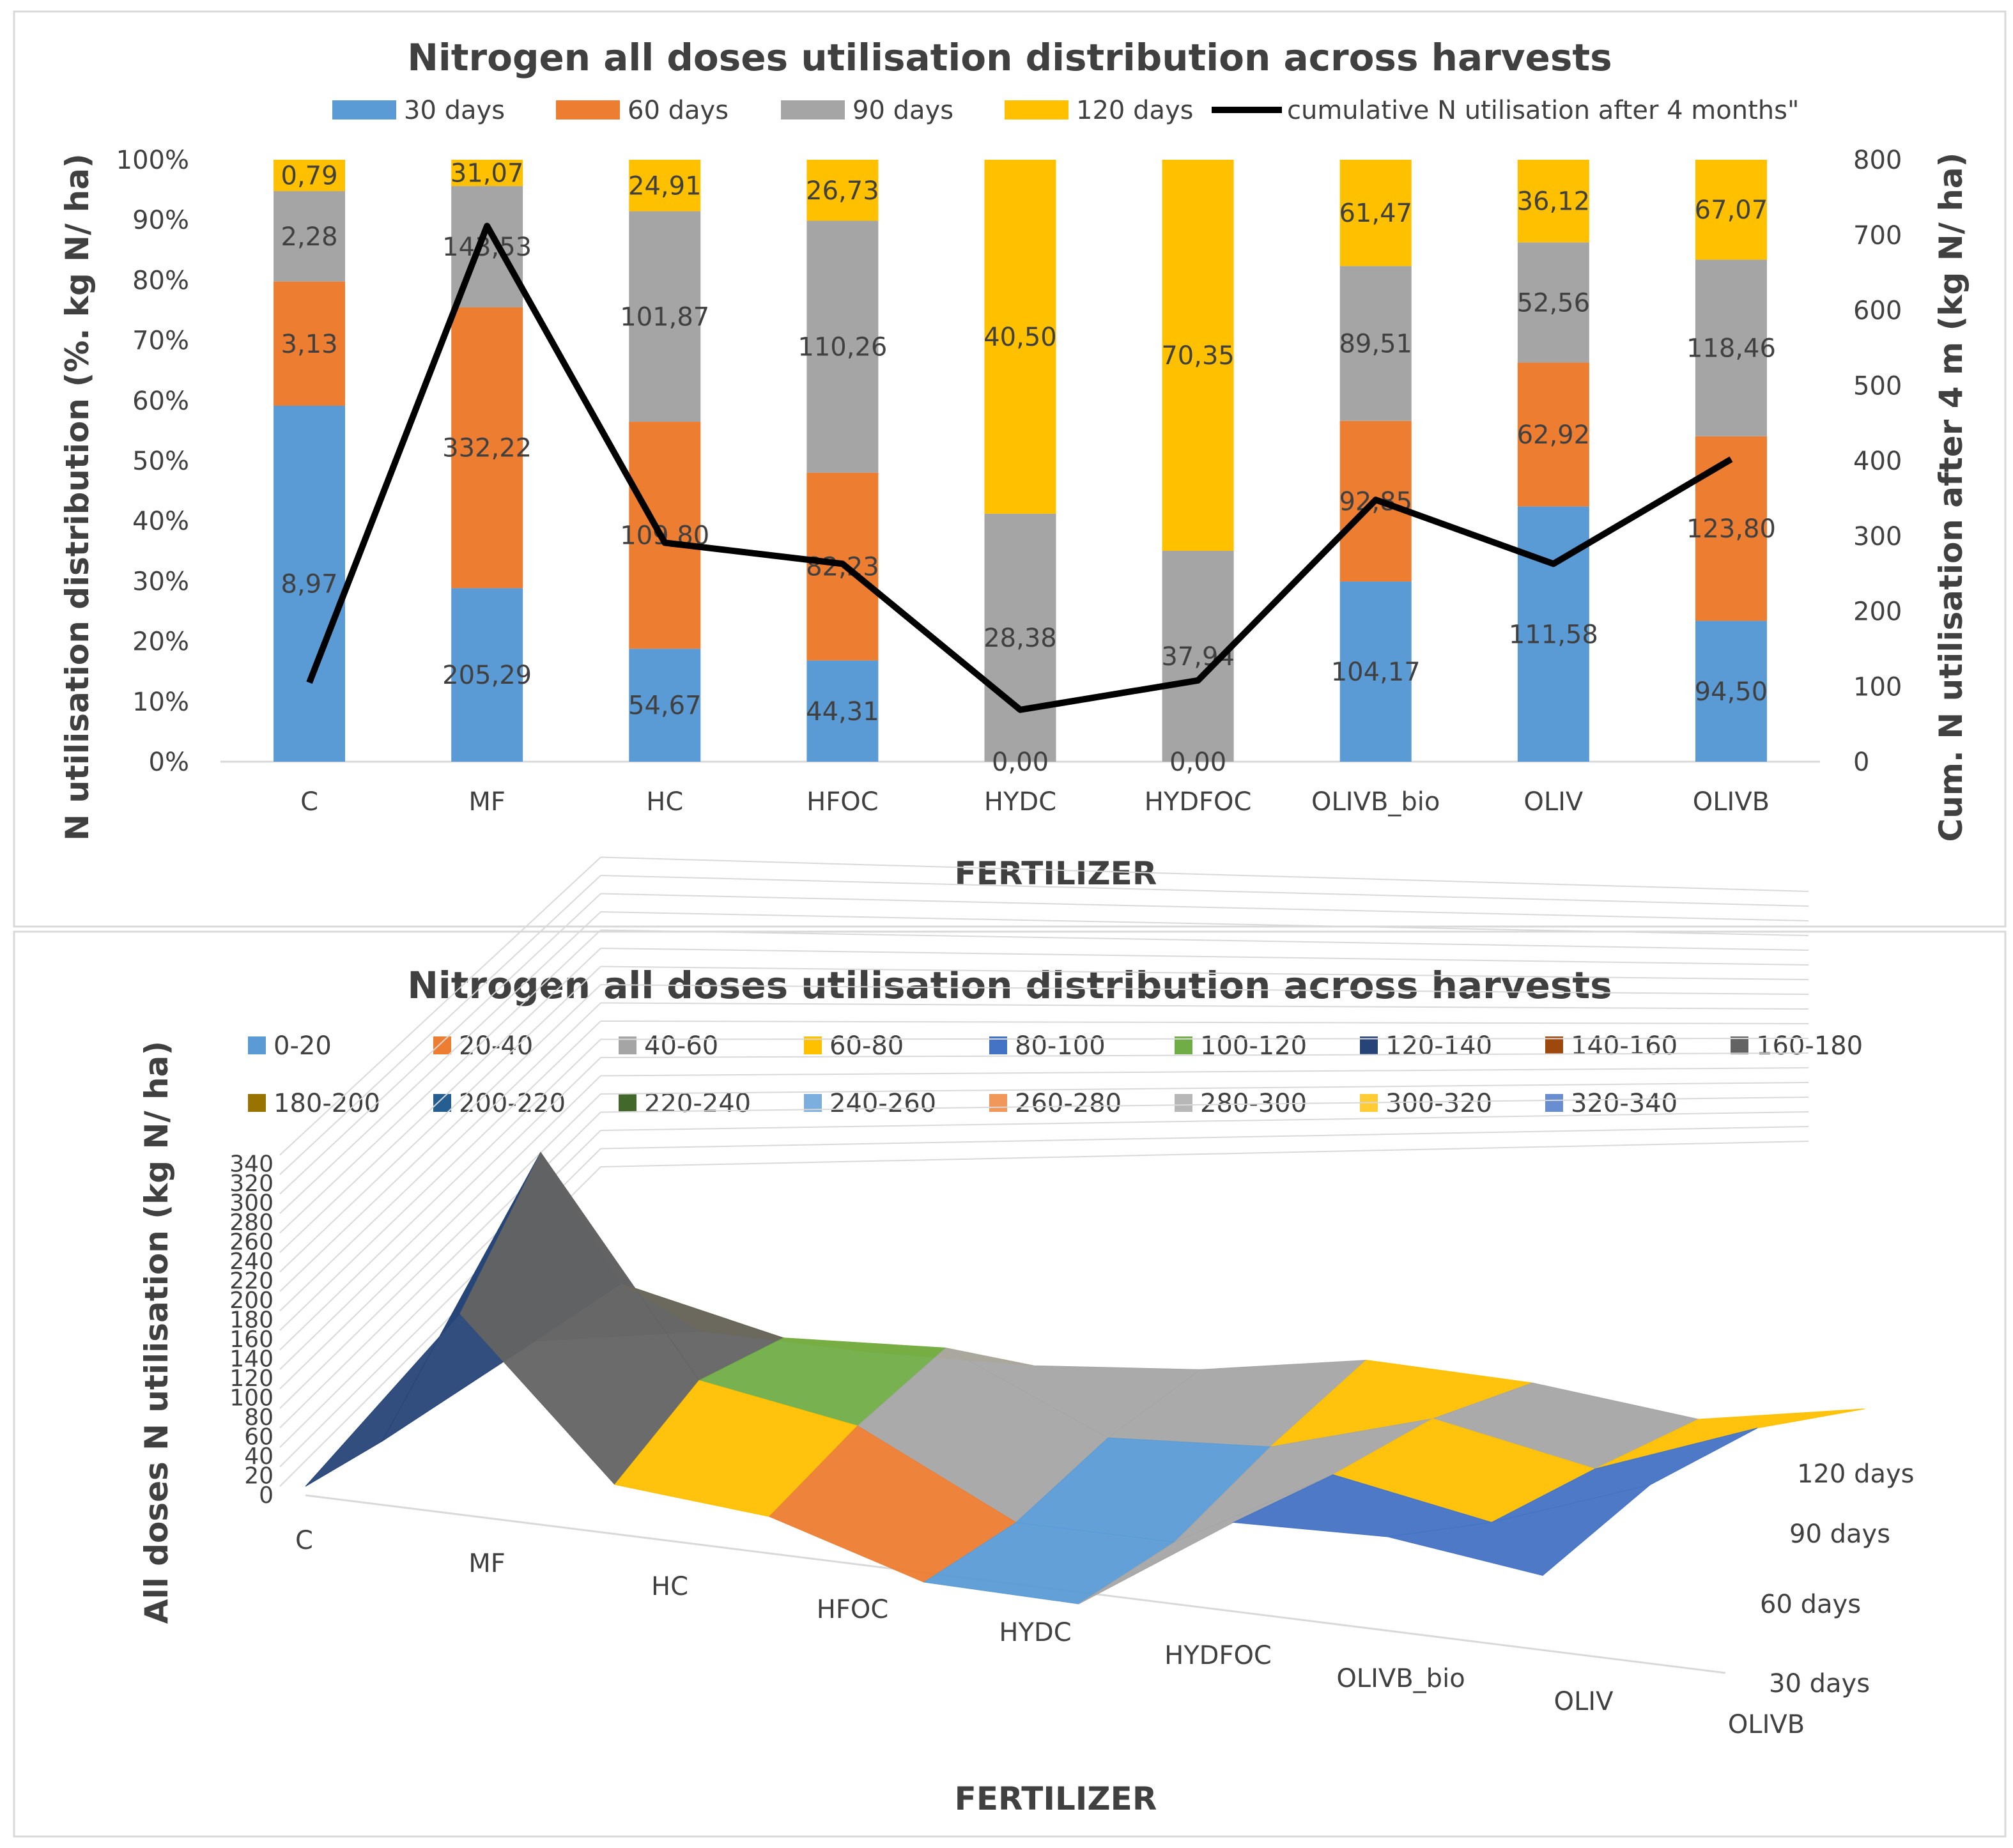  Describe the element at coordinates (1877, 235) in the screenshot. I see `y2-tick-label: 700` at that location.